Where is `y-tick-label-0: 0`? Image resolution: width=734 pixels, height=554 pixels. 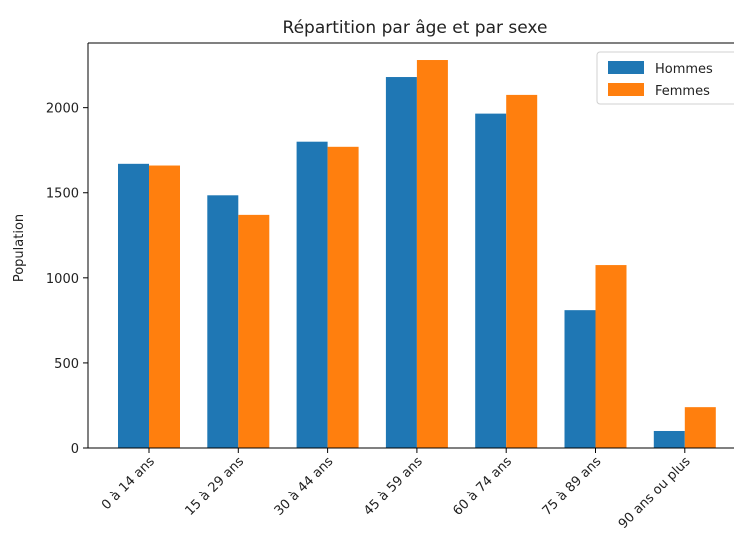
y-tick-label-0: 0 is located at coordinates (75, 449).